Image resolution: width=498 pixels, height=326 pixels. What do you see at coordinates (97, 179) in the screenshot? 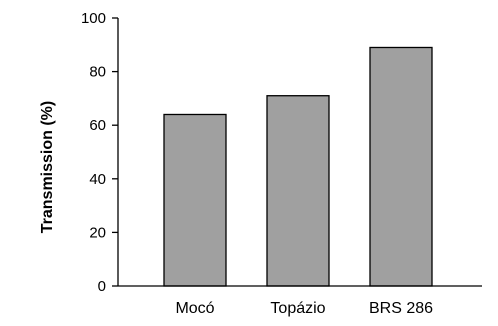
I see `y-tick-label: 40` at bounding box center [97, 179].